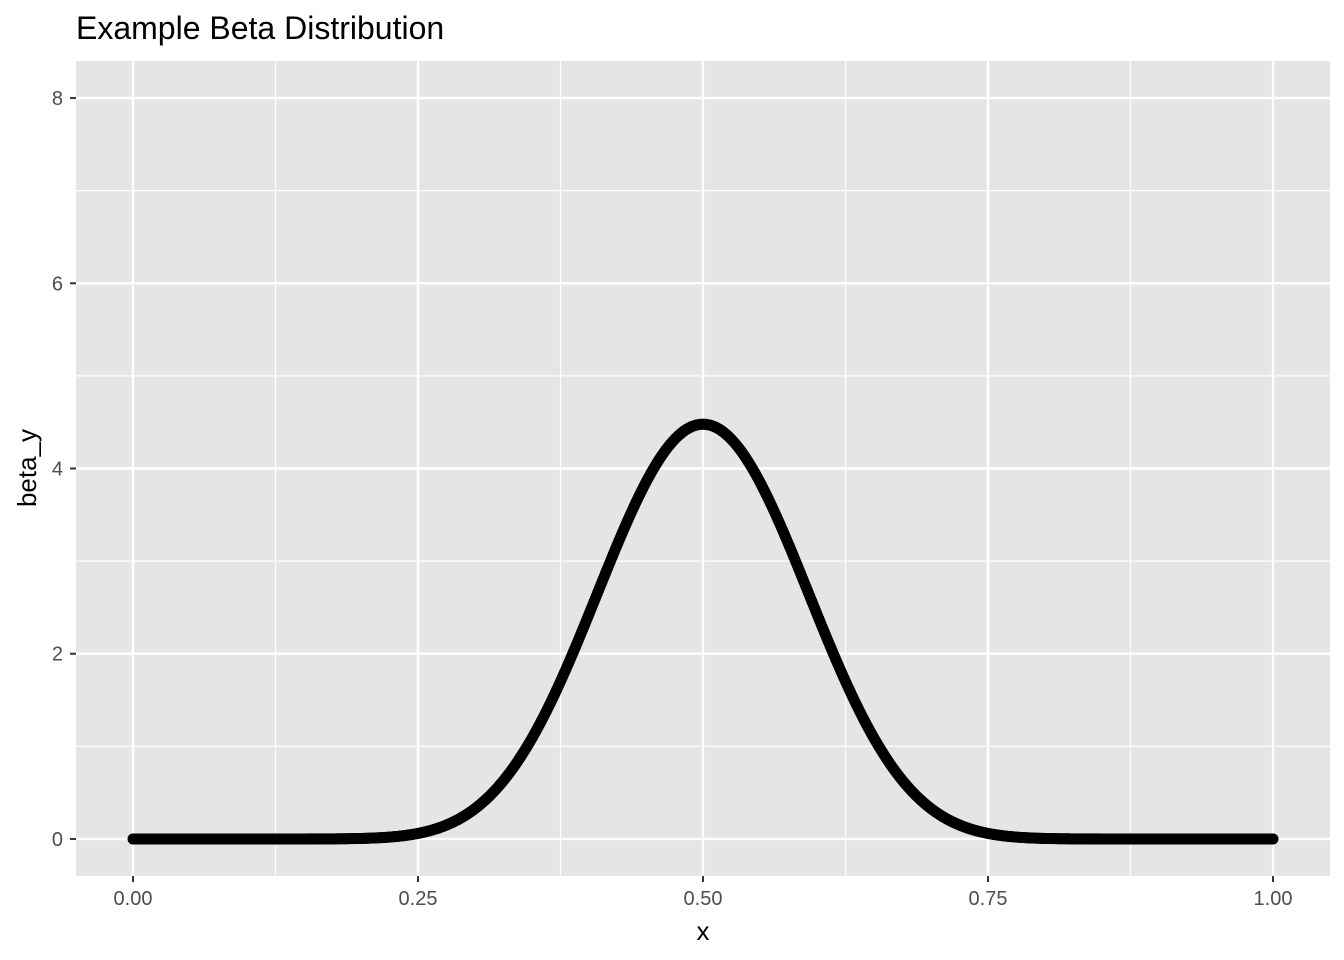  Describe the element at coordinates (260, 28) in the screenshot. I see `chart-title: Example Beta Distribution` at that location.